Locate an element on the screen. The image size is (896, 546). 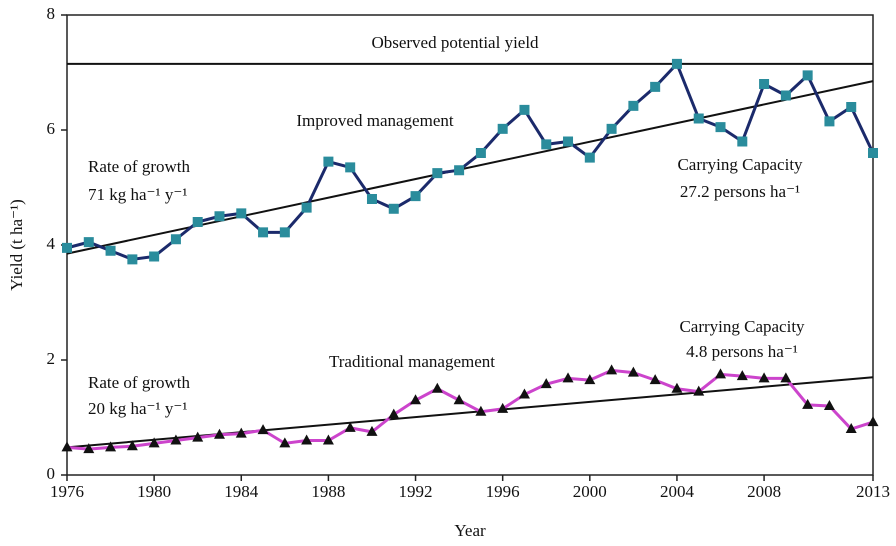
potential-yield-label: Observed potential yield is located at coordinates (455, 42).